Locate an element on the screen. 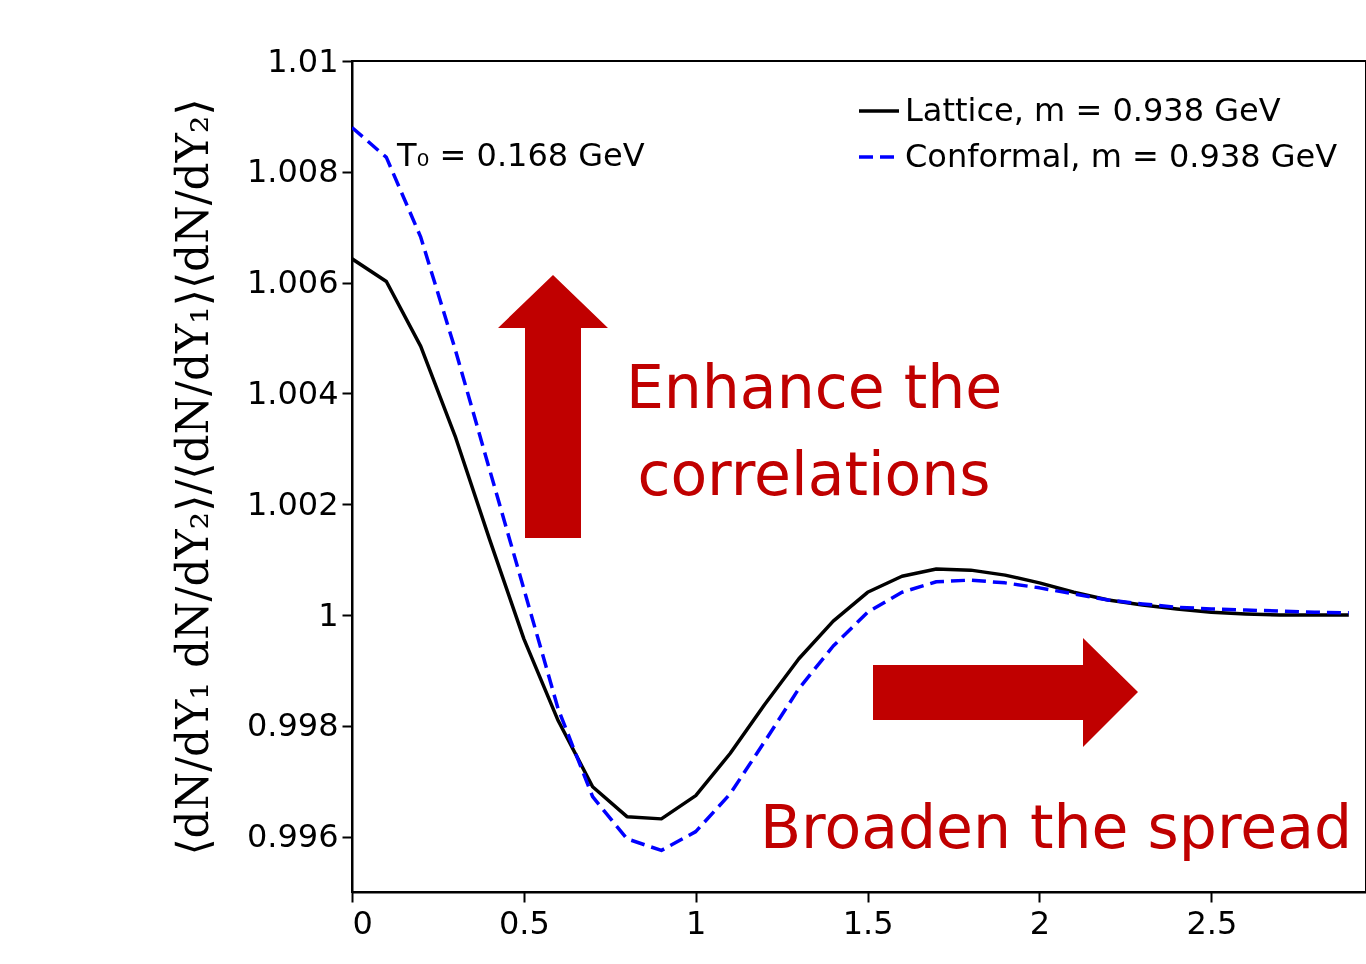  y-tick-label: 1.004 is located at coordinates (292, 392).